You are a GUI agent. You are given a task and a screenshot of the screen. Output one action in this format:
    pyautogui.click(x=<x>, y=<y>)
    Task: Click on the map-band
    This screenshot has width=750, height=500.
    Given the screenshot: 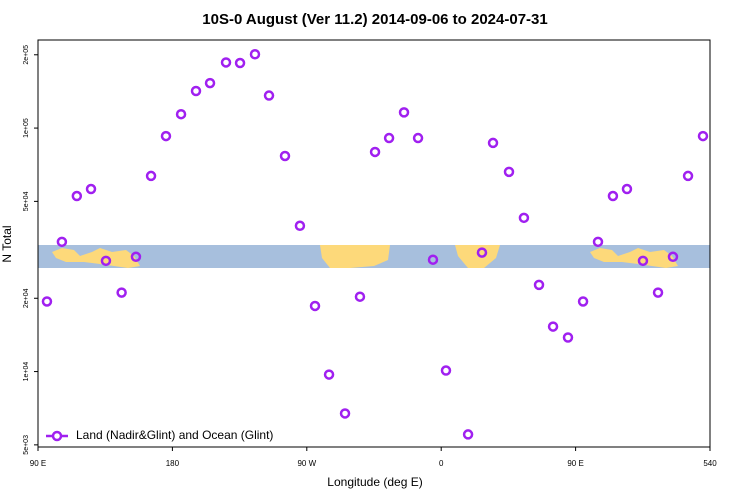 What is the action you would take?
    pyautogui.click(x=374, y=256)
    